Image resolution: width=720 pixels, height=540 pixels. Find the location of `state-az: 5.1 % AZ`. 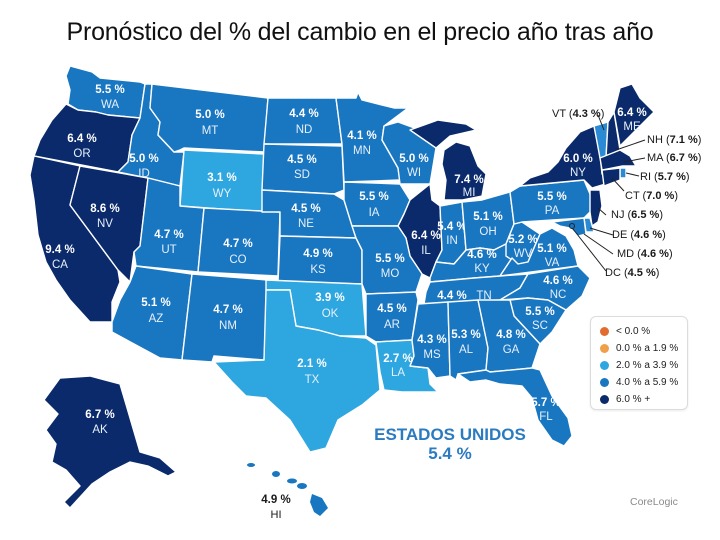

state-az: 5.1 % AZ is located at coordinates (152, 313).